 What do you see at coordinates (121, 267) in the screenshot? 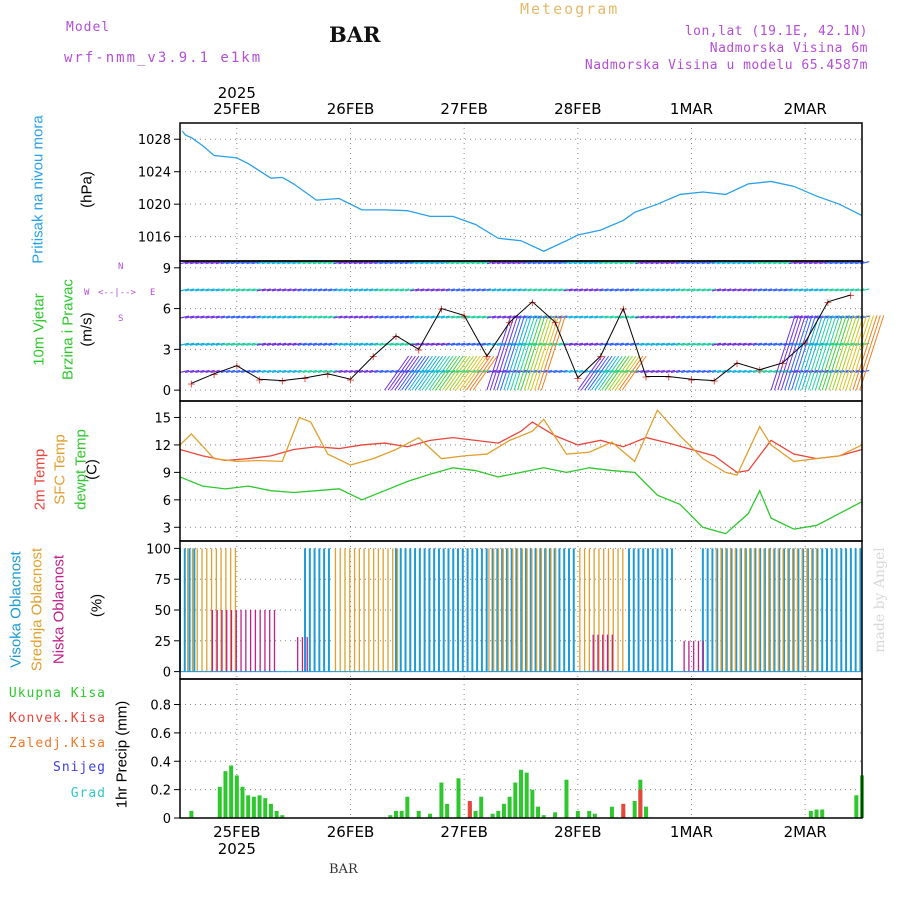
I see `compass-n: N` at bounding box center [121, 267].